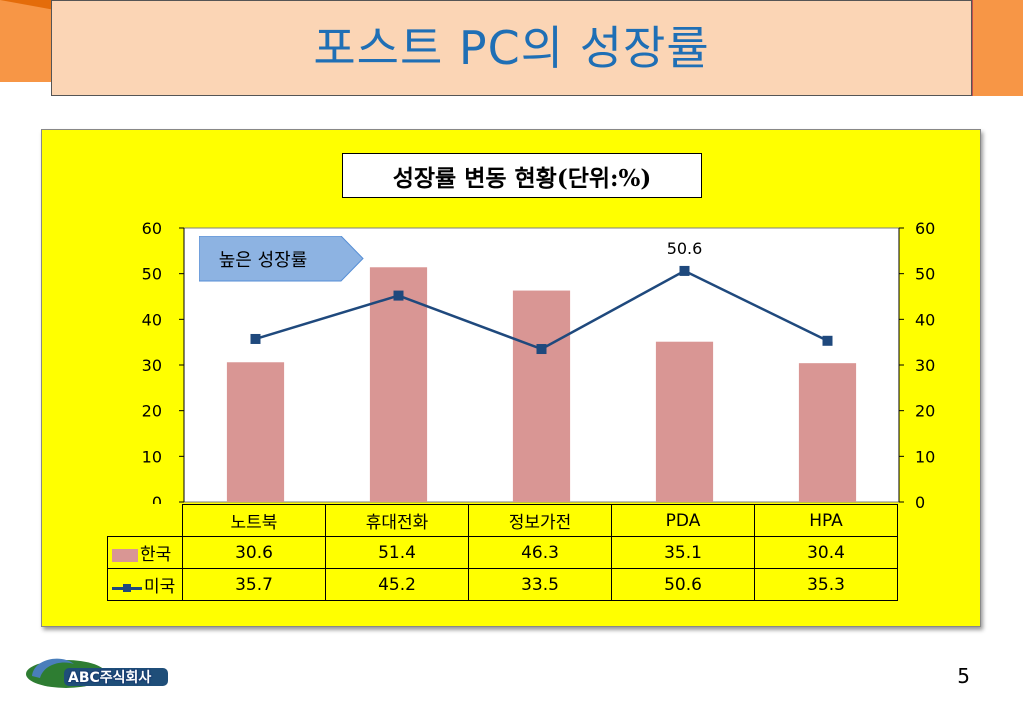  I want to click on decorative-orange-block, so click(997, 48).